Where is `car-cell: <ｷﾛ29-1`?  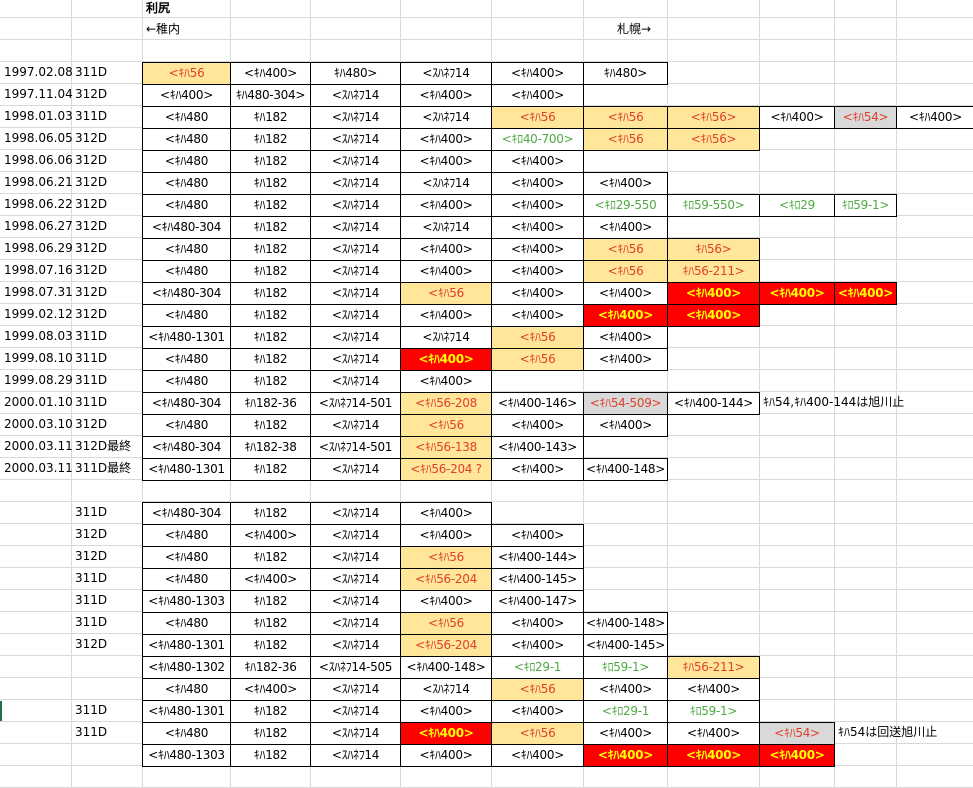 car-cell: <ｷﾛ29-1 is located at coordinates (537, 667).